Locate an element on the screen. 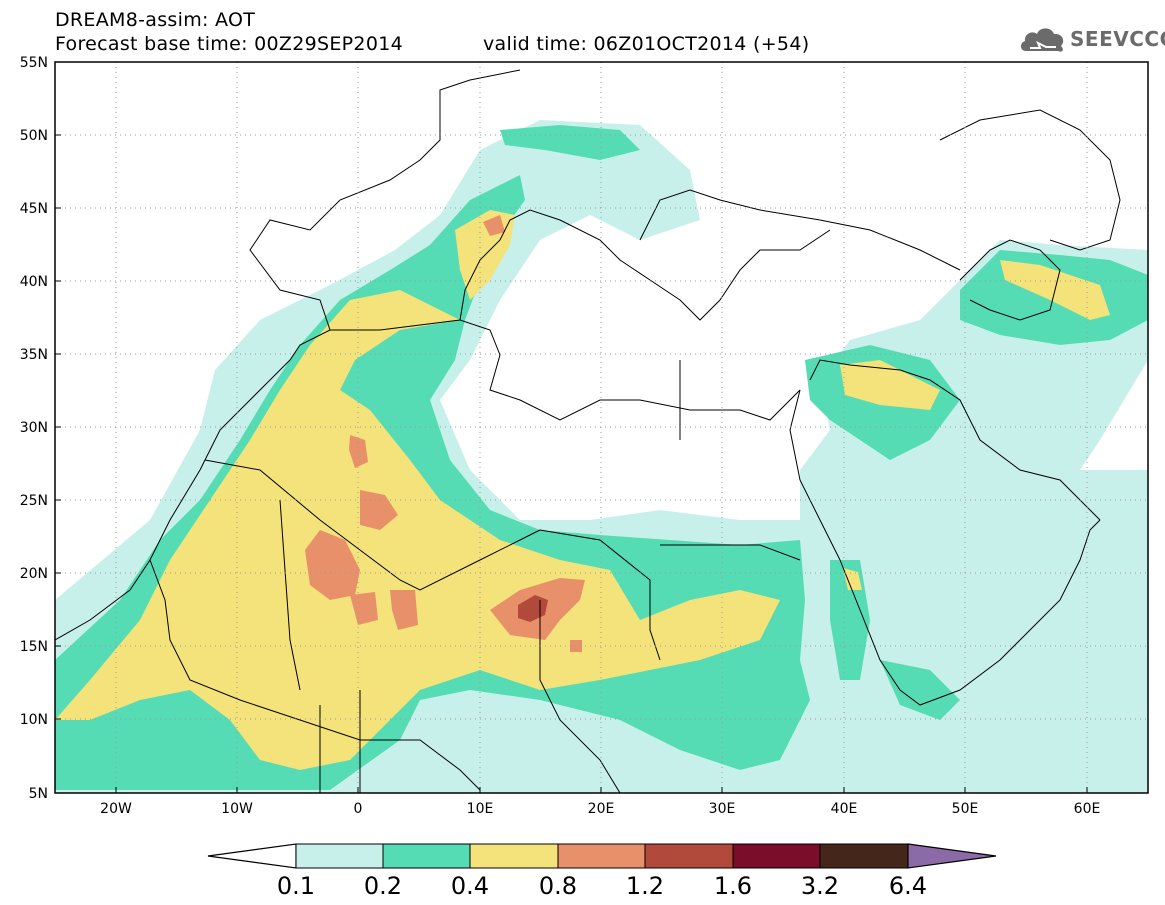 The height and width of the screenshot is (905, 1165). colorbar-label: 6.4 is located at coordinates (908, 886).